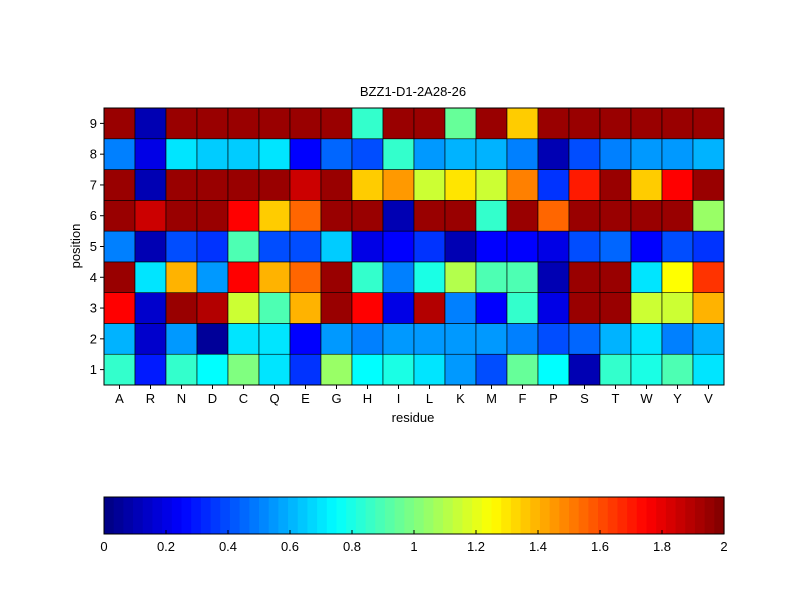 This screenshot has width=800, height=600. Describe the element at coordinates (352, 546) in the screenshot. I see `colorbar-tick-label: 0.8` at that location.